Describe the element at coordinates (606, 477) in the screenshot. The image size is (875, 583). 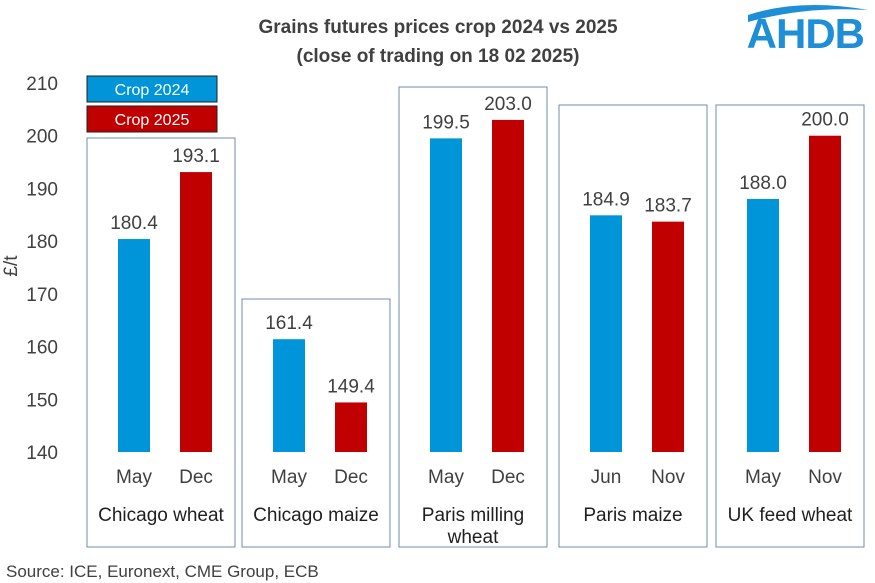
I see `category-label: Jun` at that location.